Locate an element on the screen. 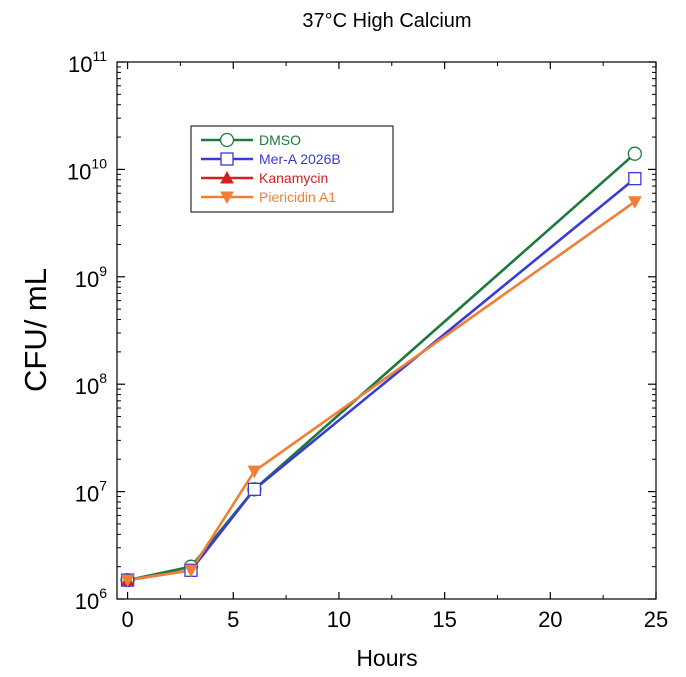  y-axis-label: CFU/ mL is located at coordinates (35, 330).